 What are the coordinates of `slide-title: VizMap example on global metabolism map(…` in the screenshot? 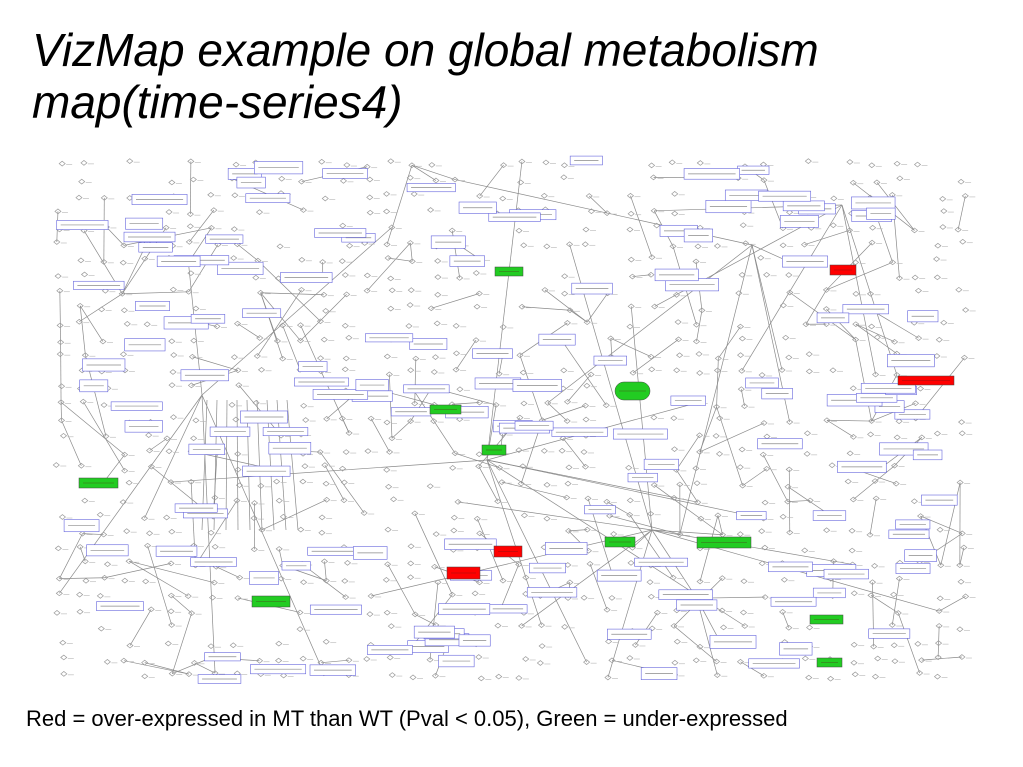 It's located at (512, 76).